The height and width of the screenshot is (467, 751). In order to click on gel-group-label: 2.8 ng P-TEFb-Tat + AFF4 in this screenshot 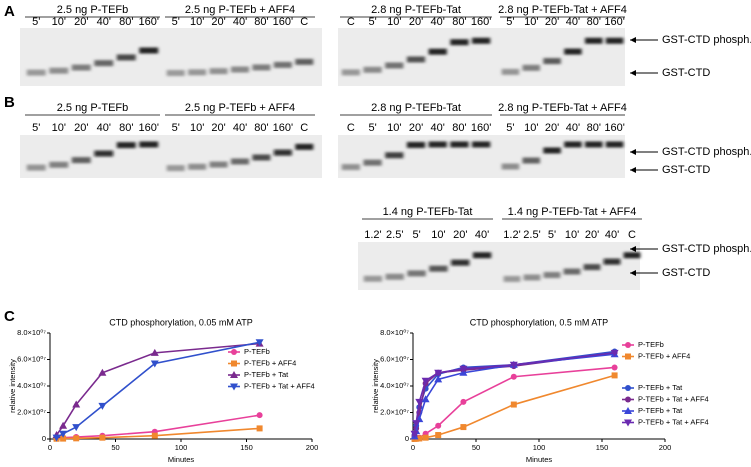, I will do `click(562, 108)`.